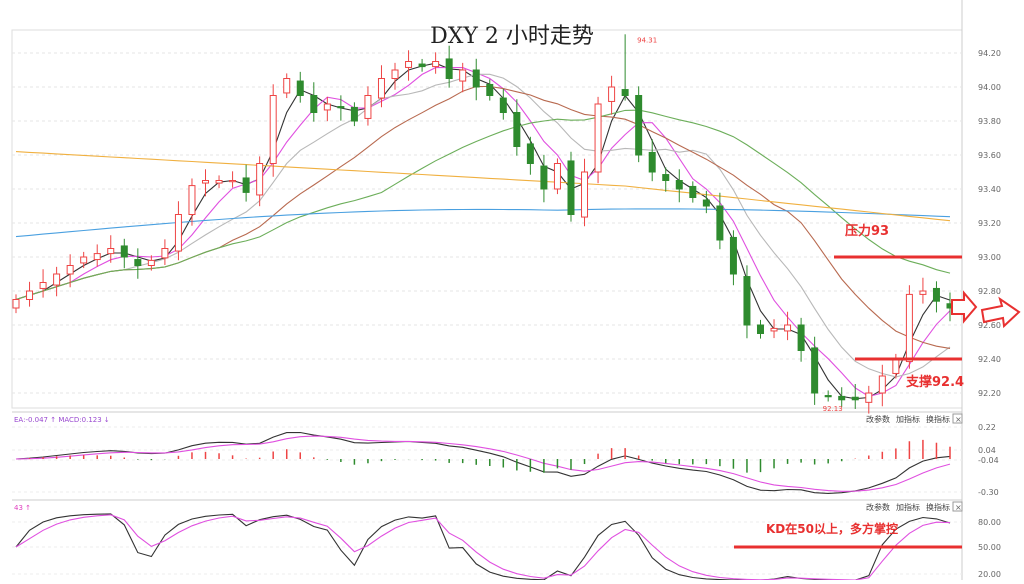 The image size is (1024, 584). What do you see at coordinates (989, 257) in the screenshot?
I see `main-y-tick-label: 93.00` at bounding box center [989, 257].